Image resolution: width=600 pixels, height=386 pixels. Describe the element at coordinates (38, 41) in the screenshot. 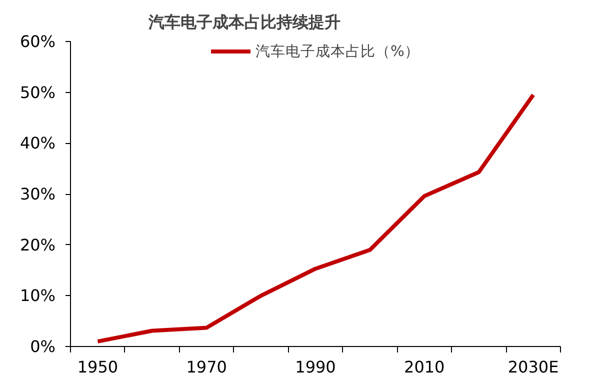

I see `y-tick-label: 60%` at that location.